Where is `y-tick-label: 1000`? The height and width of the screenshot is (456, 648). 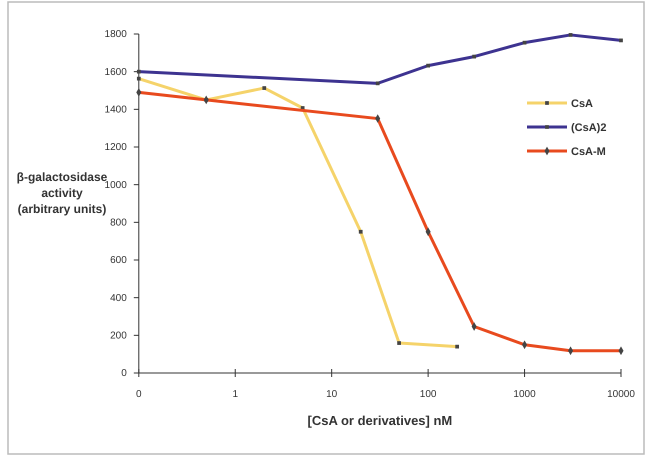
y-tick-label: 1000 is located at coordinates (116, 185).